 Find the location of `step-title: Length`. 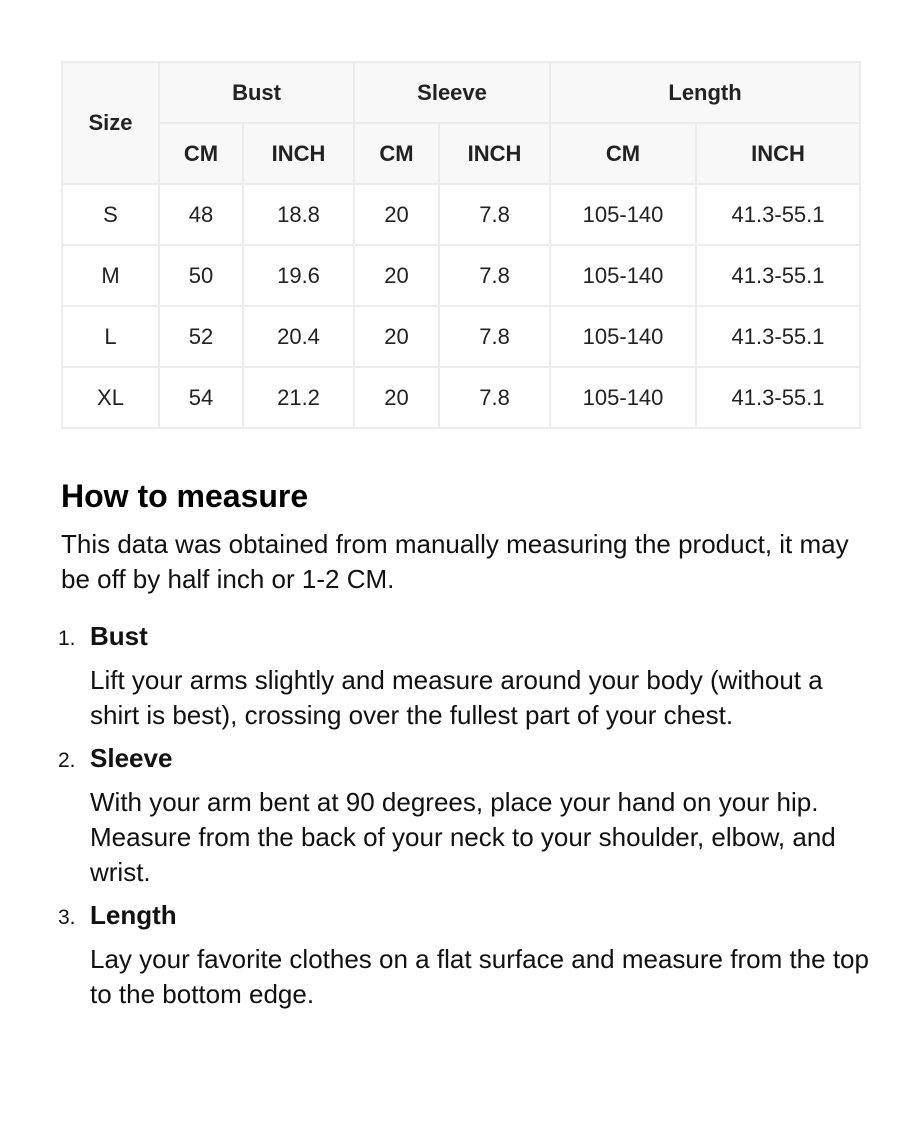

step-title: Length is located at coordinates (133, 915).